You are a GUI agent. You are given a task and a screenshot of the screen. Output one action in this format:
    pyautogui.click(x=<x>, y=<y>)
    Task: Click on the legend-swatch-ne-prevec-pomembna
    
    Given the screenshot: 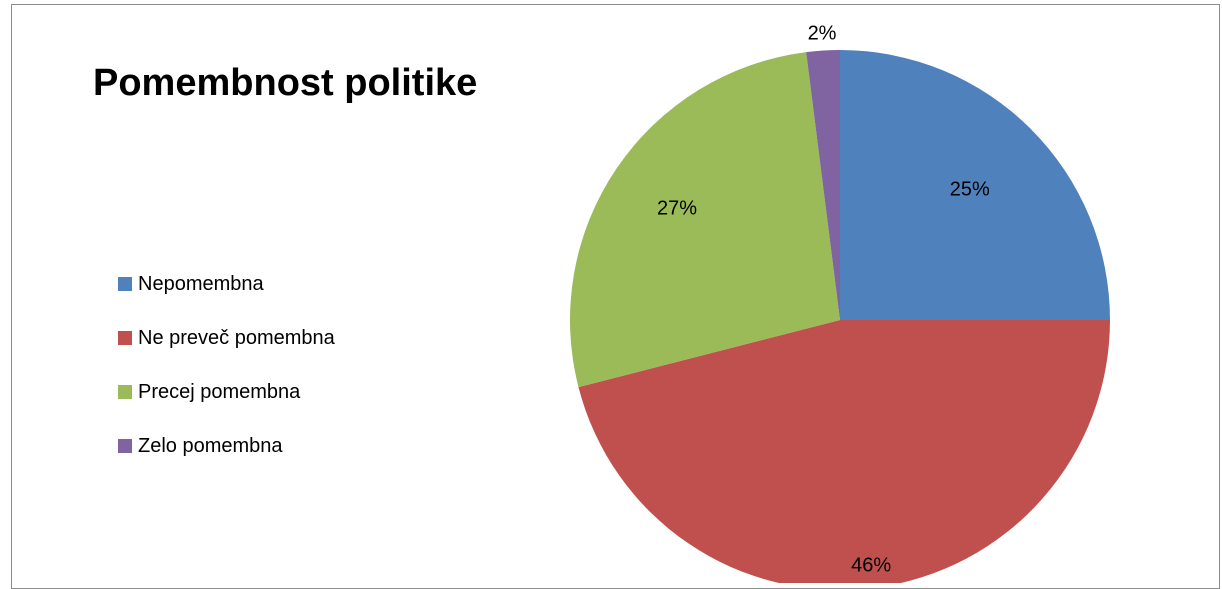 What is the action you would take?
    pyautogui.click(x=125, y=338)
    